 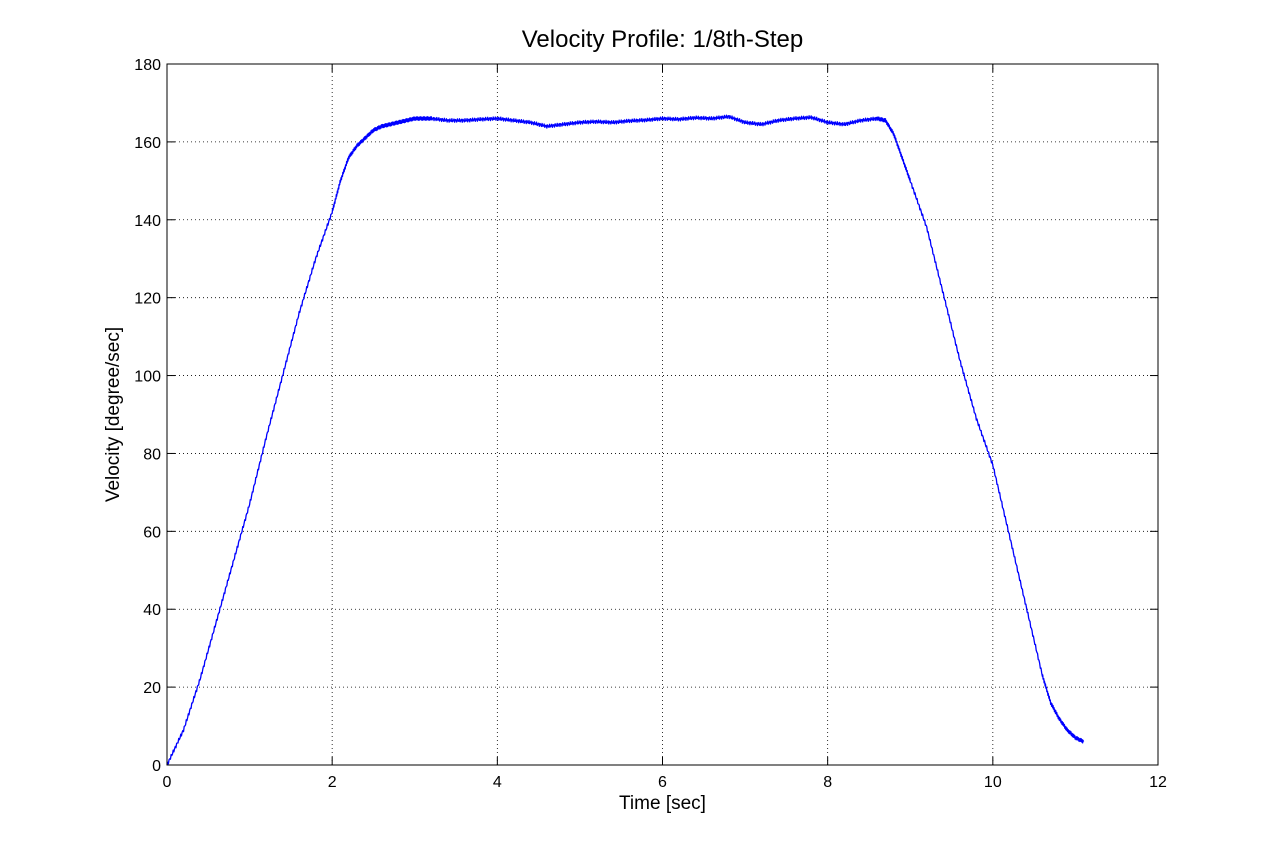 What do you see at coordinates (332, 782) in the screenshot?
I see `x-tick-label: 2` at bounding box center [332, 782].